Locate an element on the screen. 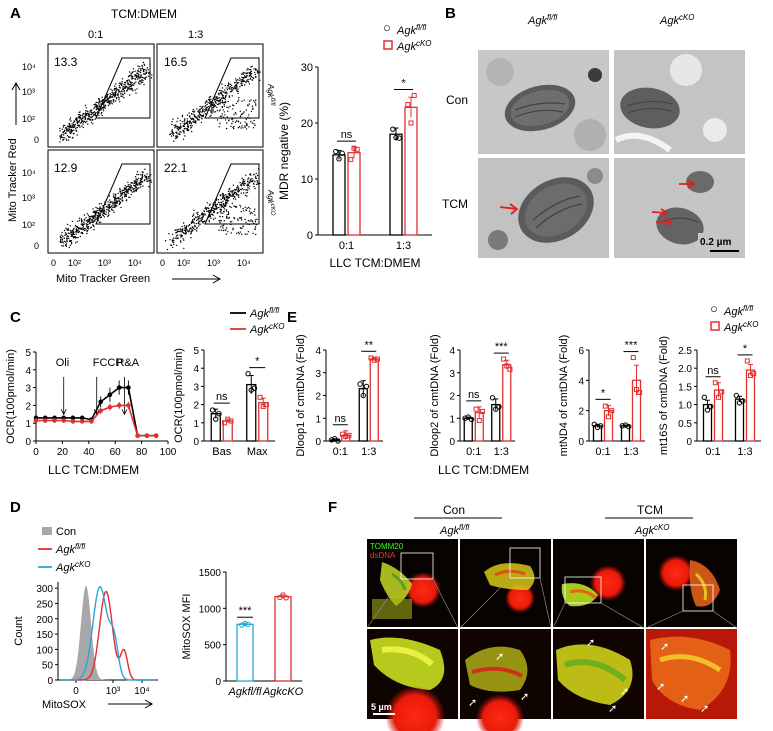 Image resolution: width=773 pixels, height=731 pixels. histogram-line is located at coordinates (108, 635).